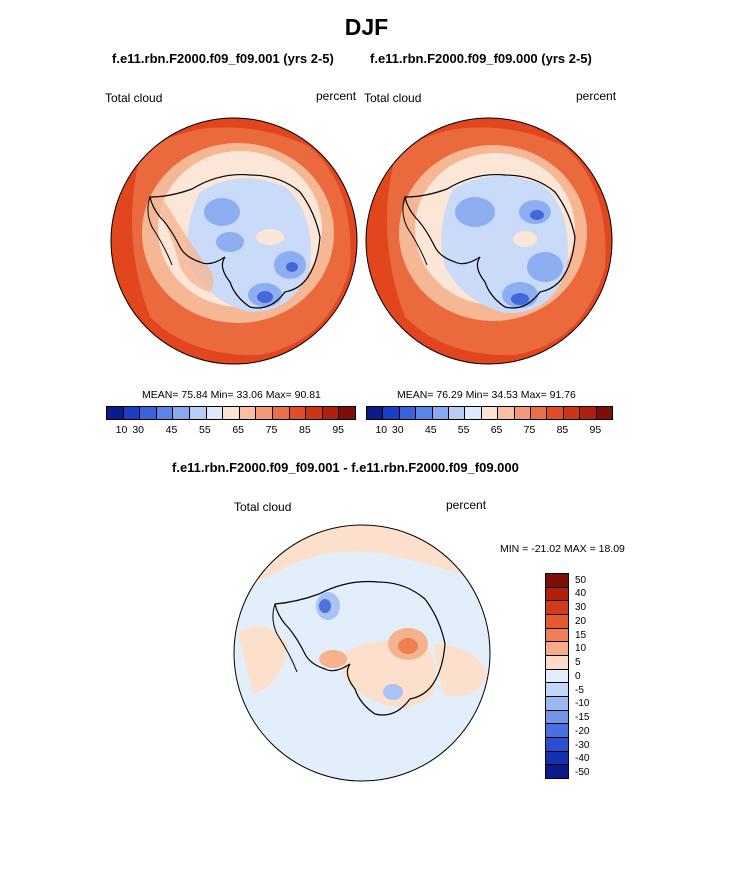 The width and height of the screenshot is (733, 882). Describe the element at coordinates (393, 98) in the screenshot. I see `right-variable-label: Total cloud` at that location.